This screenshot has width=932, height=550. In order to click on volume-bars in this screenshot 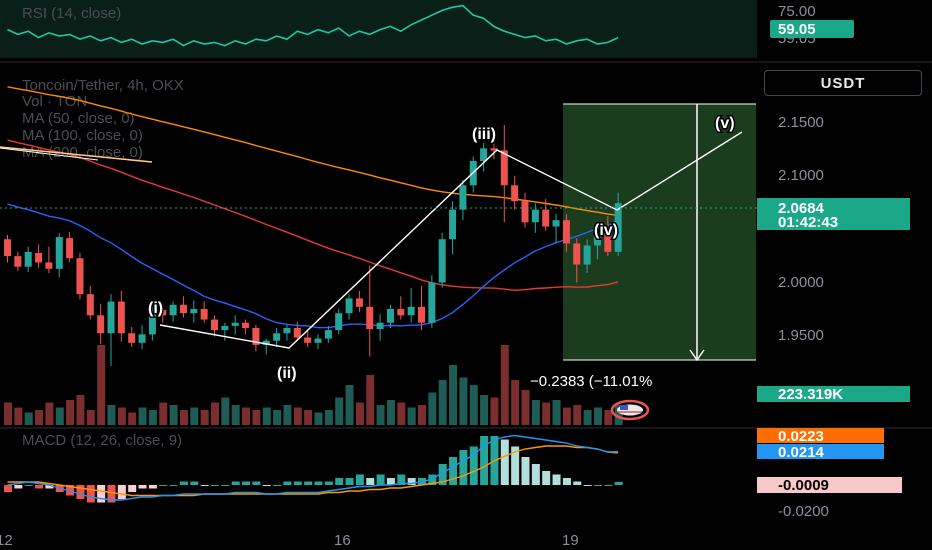, I will do `click(313, 385)`.